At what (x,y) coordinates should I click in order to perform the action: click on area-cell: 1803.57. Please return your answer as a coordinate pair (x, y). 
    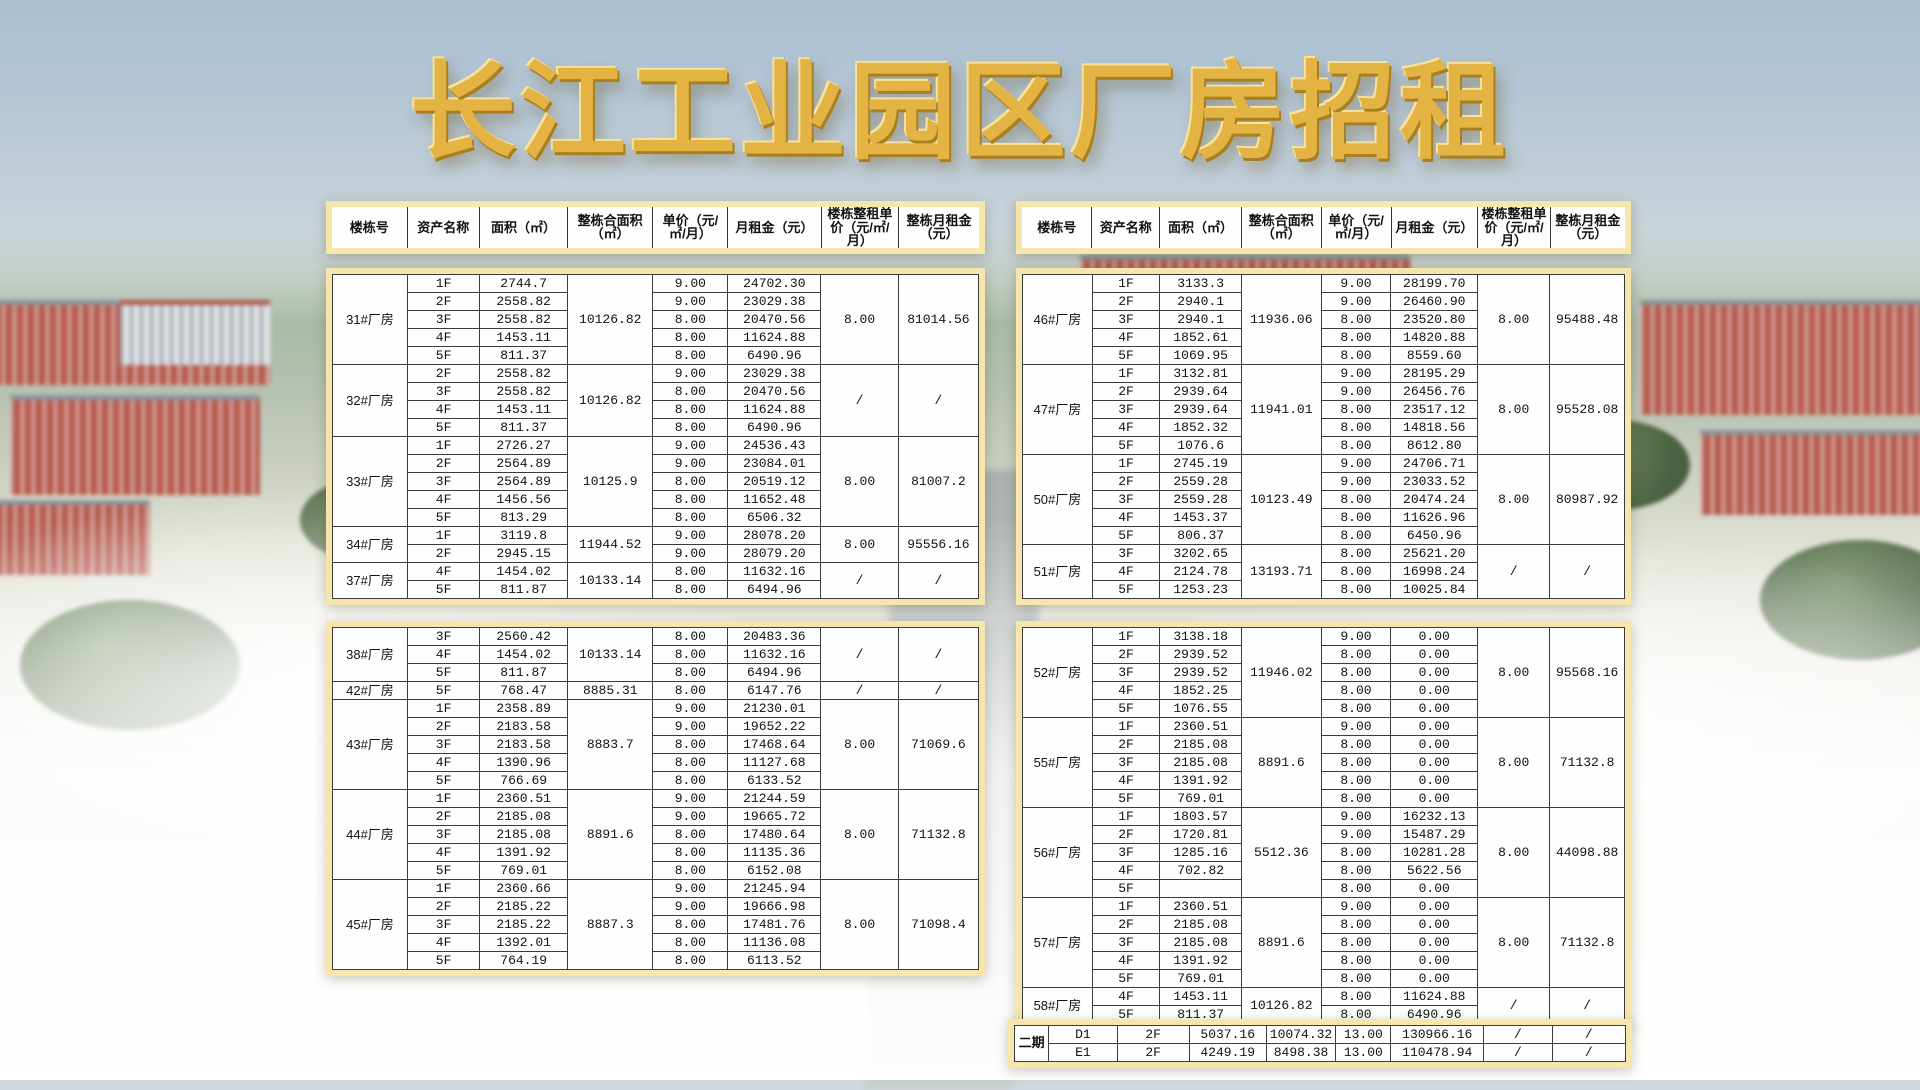
    Looking at the image, I should click on (1201, 816).